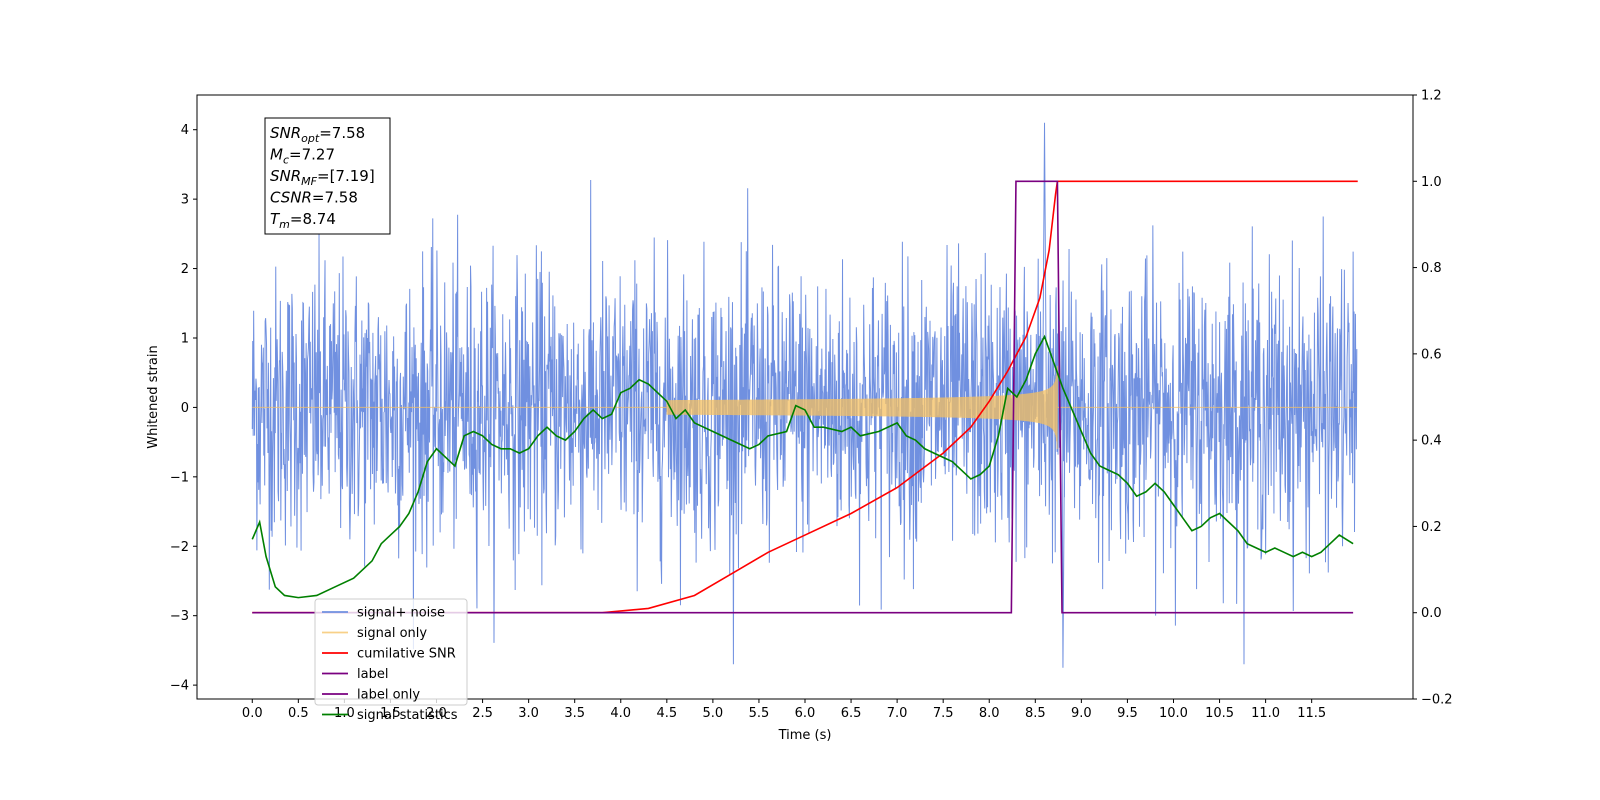 The height and width of the screenshot is (800, 1600). I want to click on y-axis-left: −4 −3 −2 −1 0 1 2 3 4, so click(183, 408).